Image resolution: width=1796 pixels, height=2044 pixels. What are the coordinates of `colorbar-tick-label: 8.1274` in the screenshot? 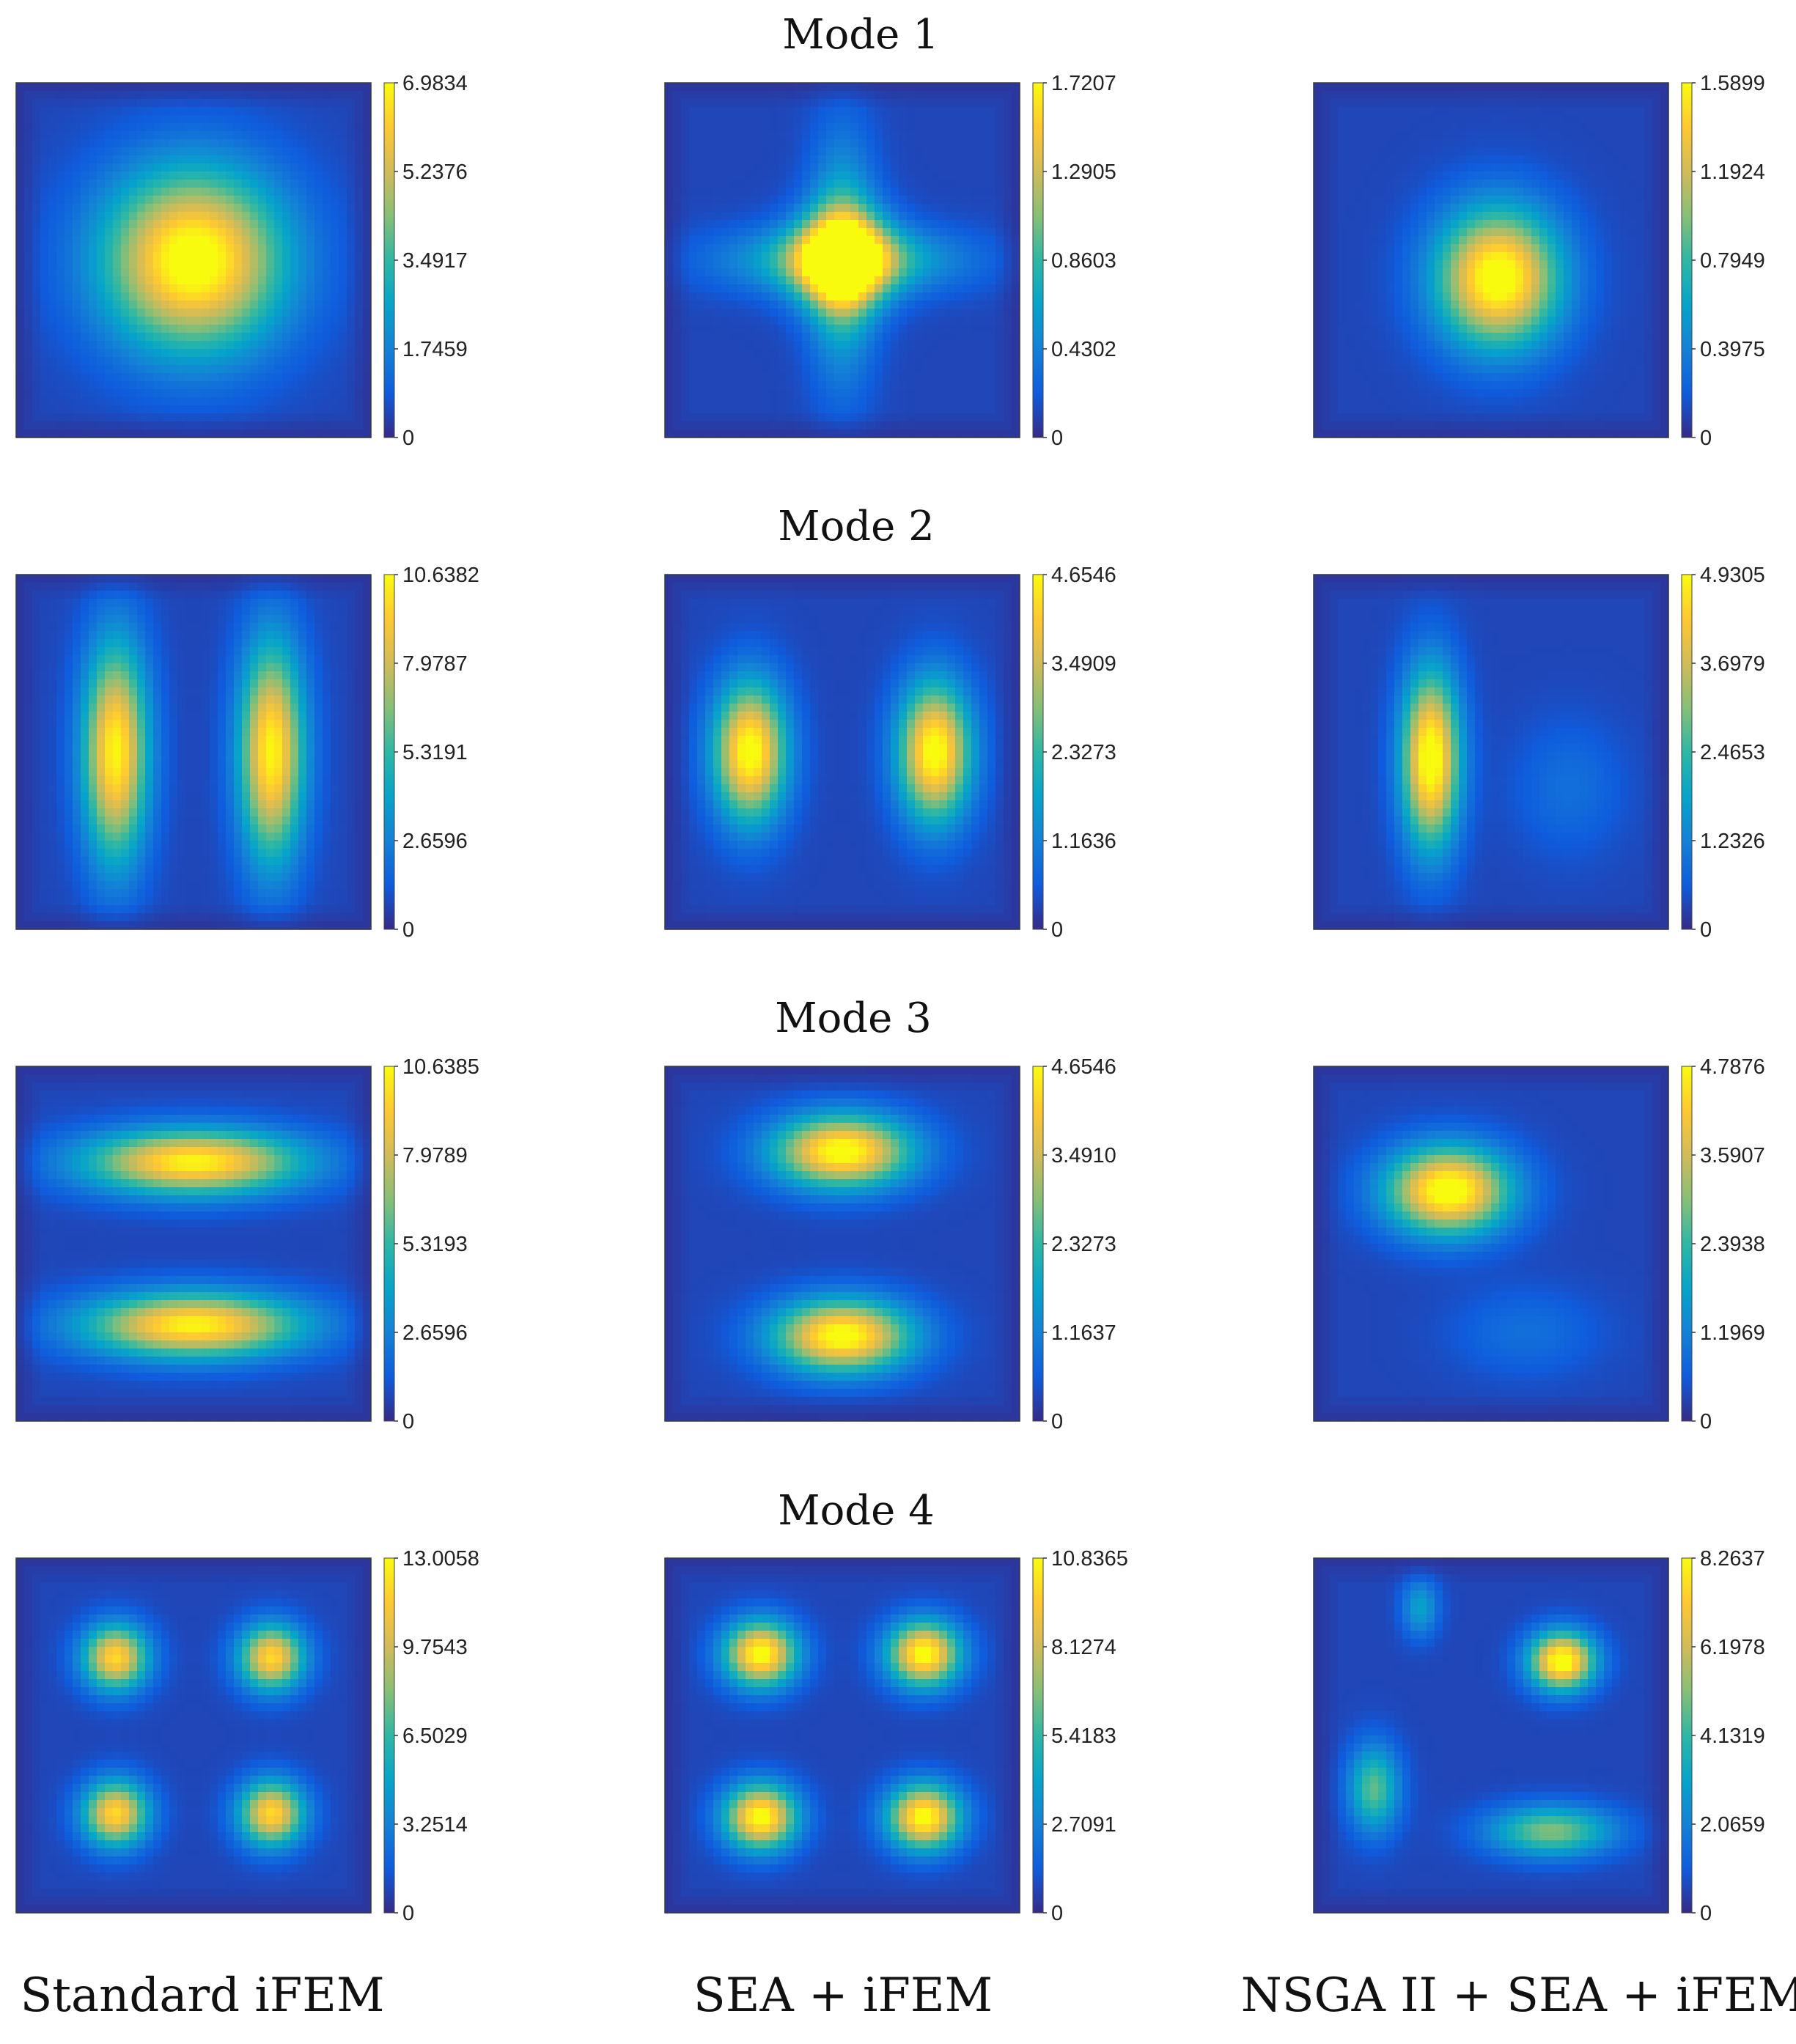 It's located at (1083, 1648).